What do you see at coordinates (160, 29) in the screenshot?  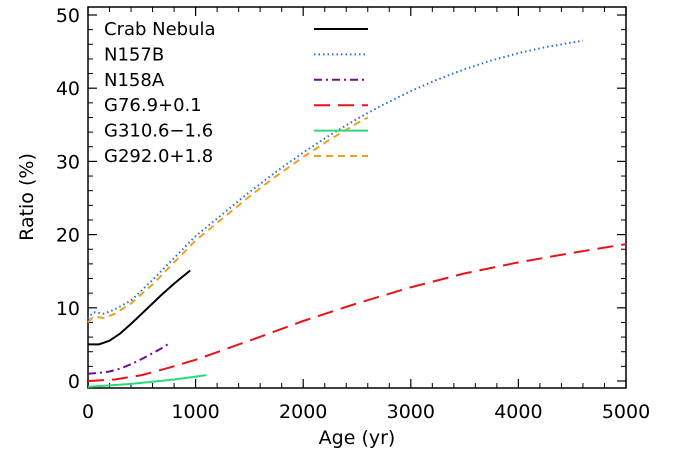 I see `legend-label-0: Crab Nebula` at bounding box center [160, 29].